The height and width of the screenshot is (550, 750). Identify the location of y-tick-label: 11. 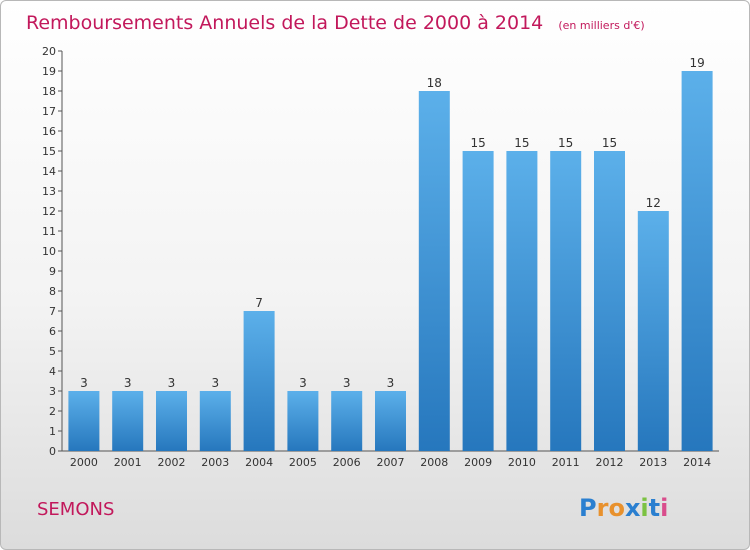
(49, 231).